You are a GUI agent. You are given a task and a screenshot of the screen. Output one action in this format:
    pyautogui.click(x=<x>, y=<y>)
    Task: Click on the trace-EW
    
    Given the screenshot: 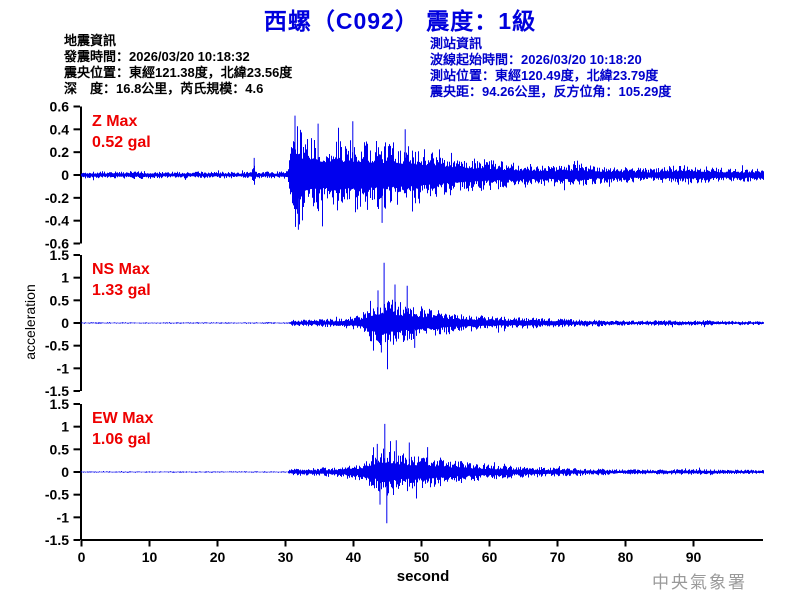 What is the action you would take?
    pyautogui.click(x=422, y=473)
    